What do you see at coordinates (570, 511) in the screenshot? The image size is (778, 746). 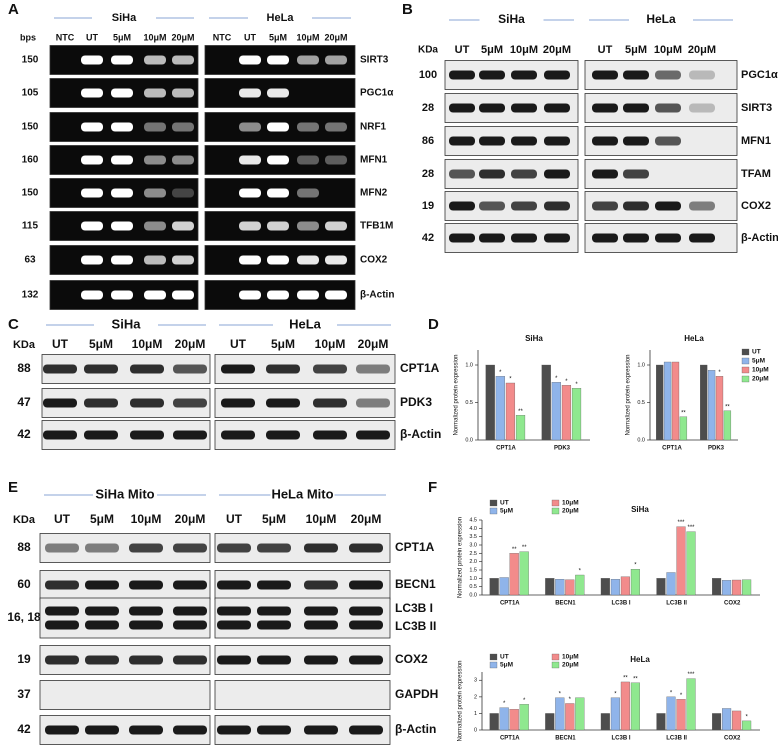 I see `legend-label: 20μM` at bounding box center [570, 511].